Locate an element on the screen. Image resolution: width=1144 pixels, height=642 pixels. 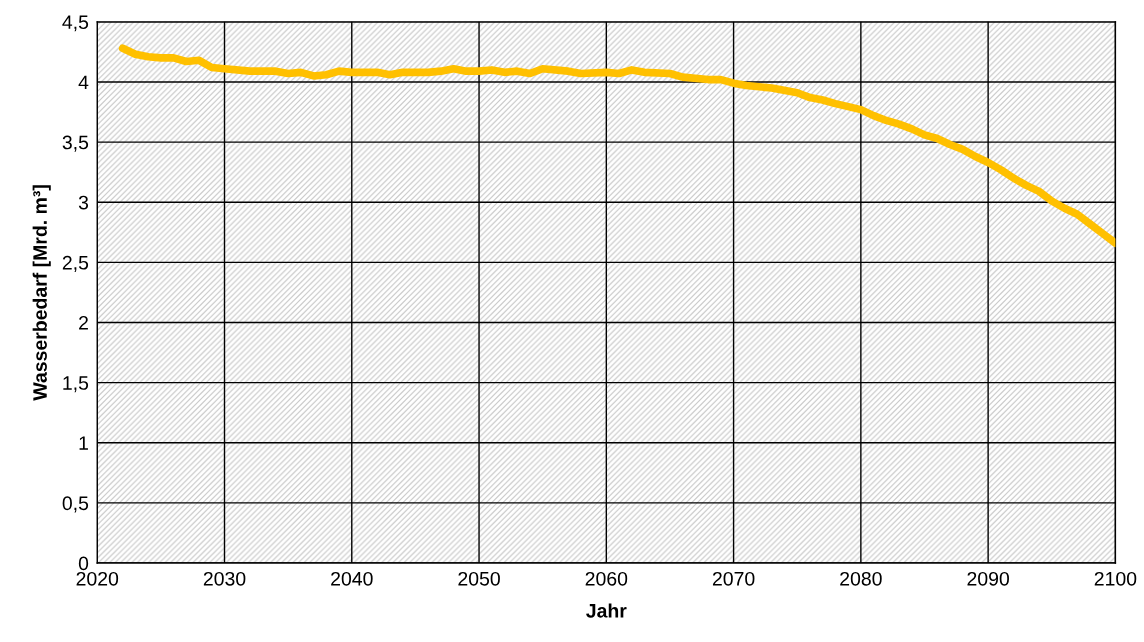
x-axis-title: Jahr is located at coordinates (606, 610).